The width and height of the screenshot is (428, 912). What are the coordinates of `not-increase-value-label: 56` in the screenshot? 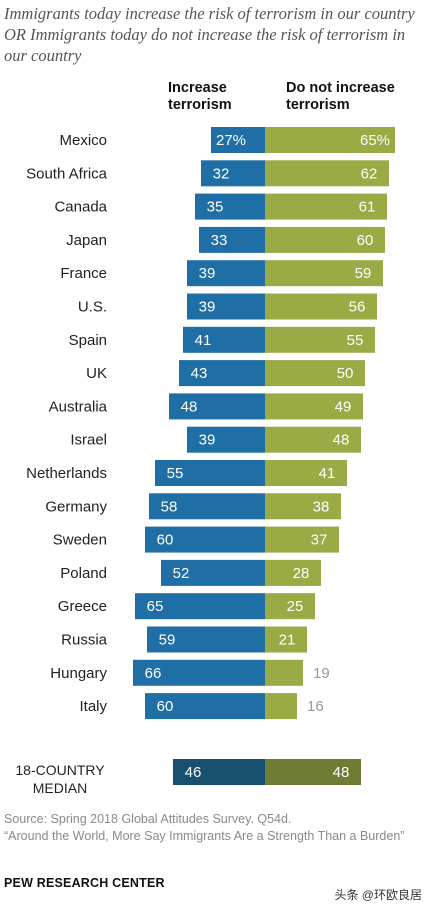 It's located at (357, 307).